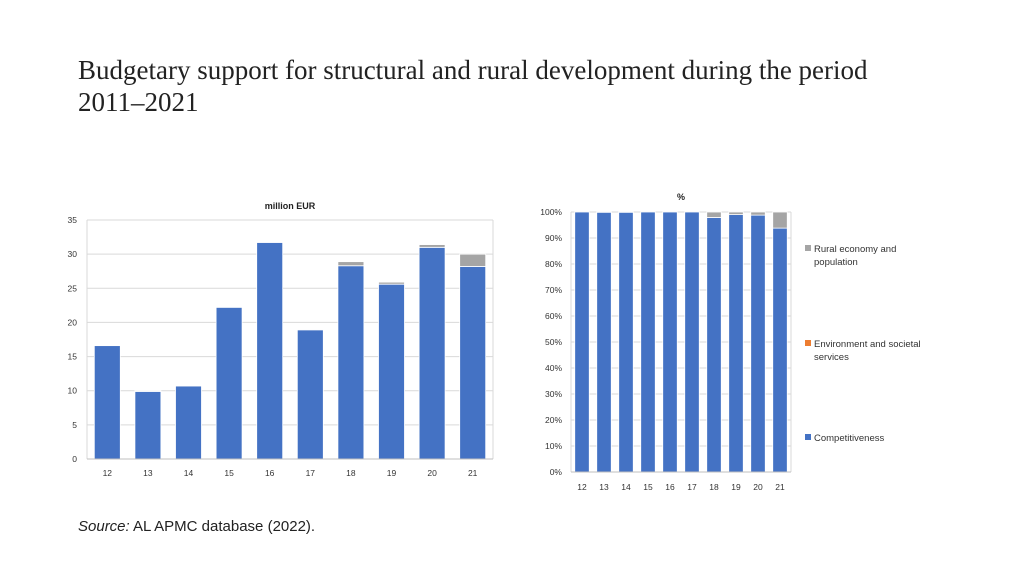 The width and height of the screenshot is (1024, 576). I want to click on left-chart-x-tick-label: 15, so click(229, 473).